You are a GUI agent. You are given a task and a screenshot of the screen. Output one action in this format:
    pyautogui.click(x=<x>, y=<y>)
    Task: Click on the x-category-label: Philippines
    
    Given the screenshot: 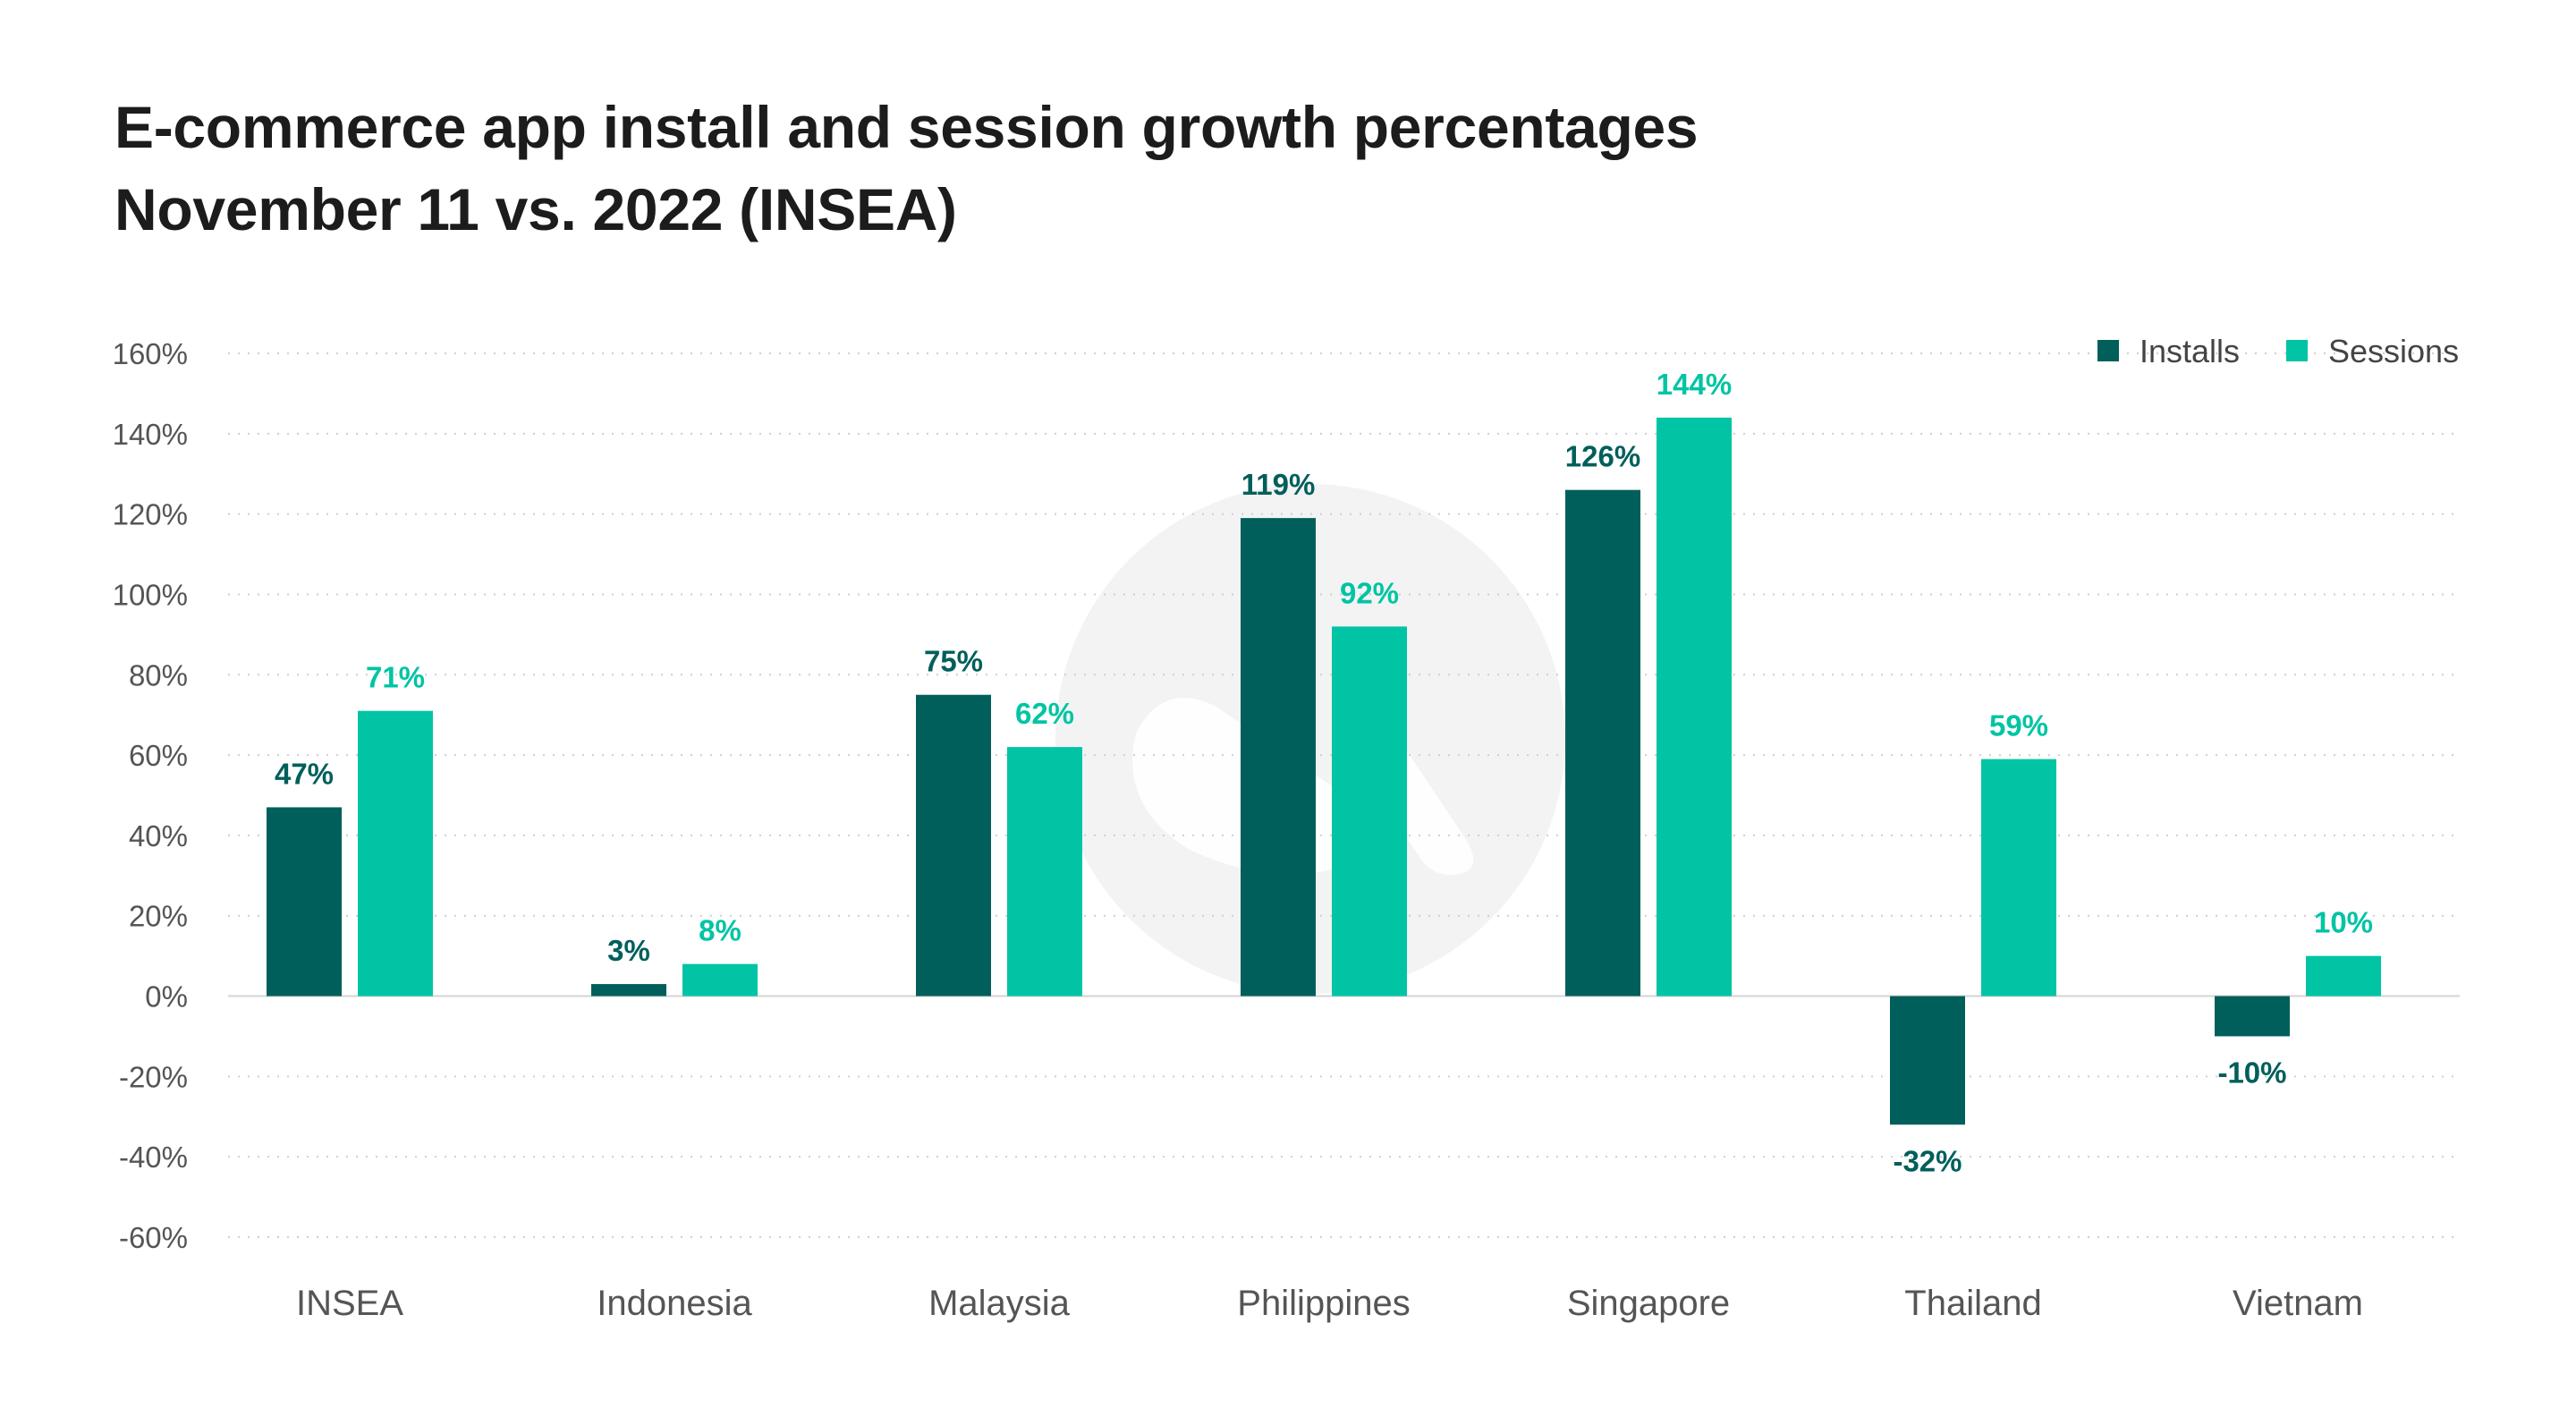 What is the action you would take?
    pyautogui.click(x=1323, y=1303)
    